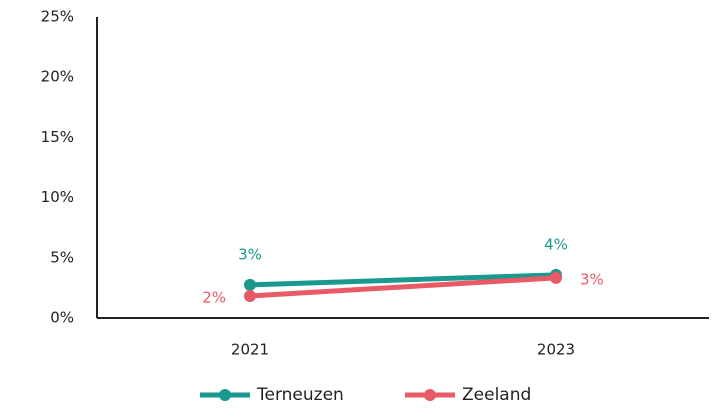  I want to click on y-tick-label: 5%, so click(62, 257).